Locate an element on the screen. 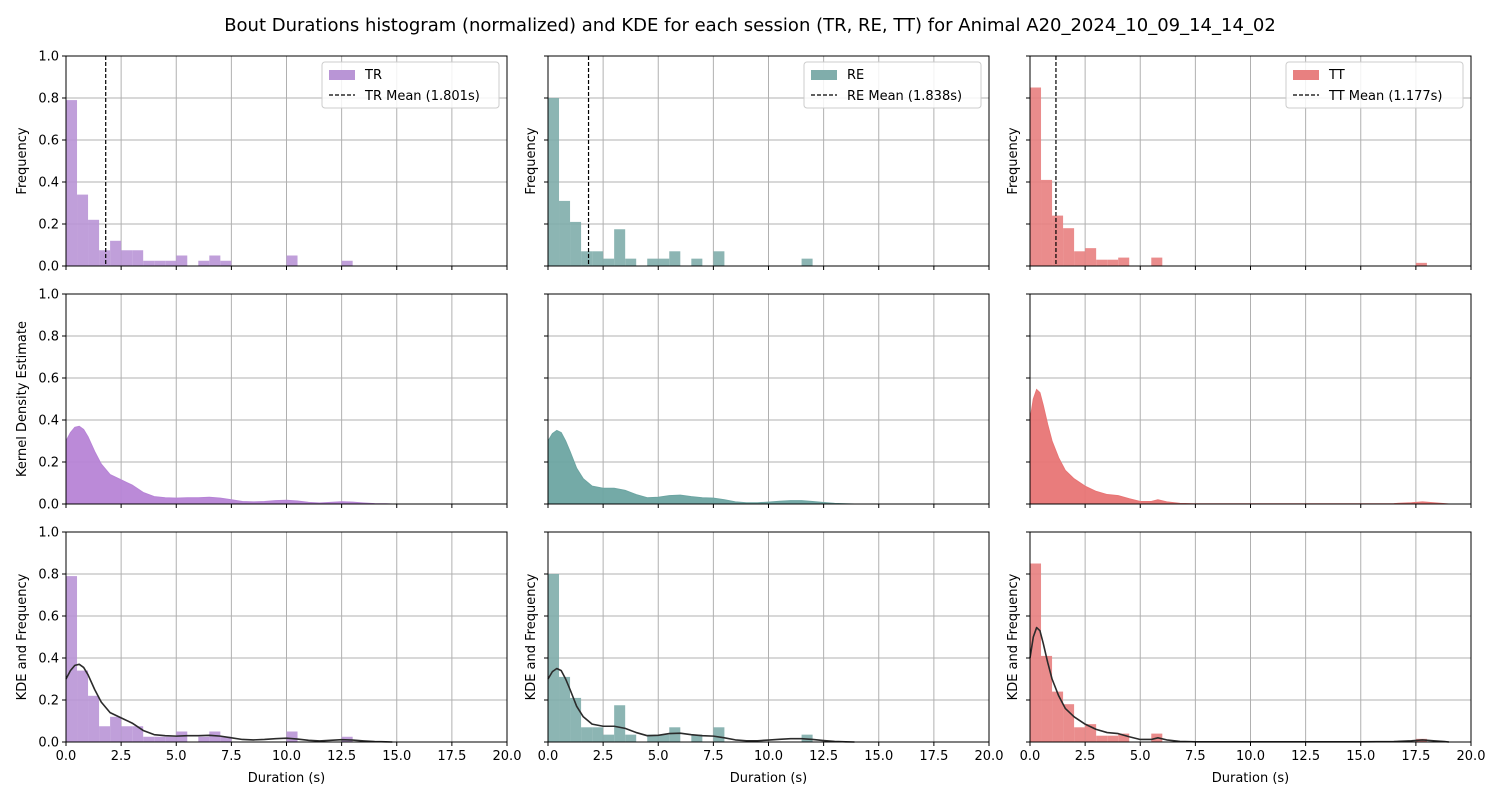  y-tick-label: 0.8 is located at coordinates (48, 99).